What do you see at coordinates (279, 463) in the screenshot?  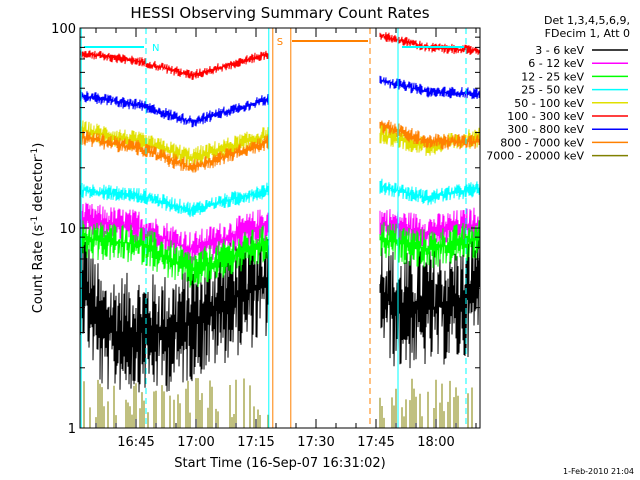 I see `x-axis-label: Start Time (16-Sep-07 16:31:02)` at bounding box center [279, 463].